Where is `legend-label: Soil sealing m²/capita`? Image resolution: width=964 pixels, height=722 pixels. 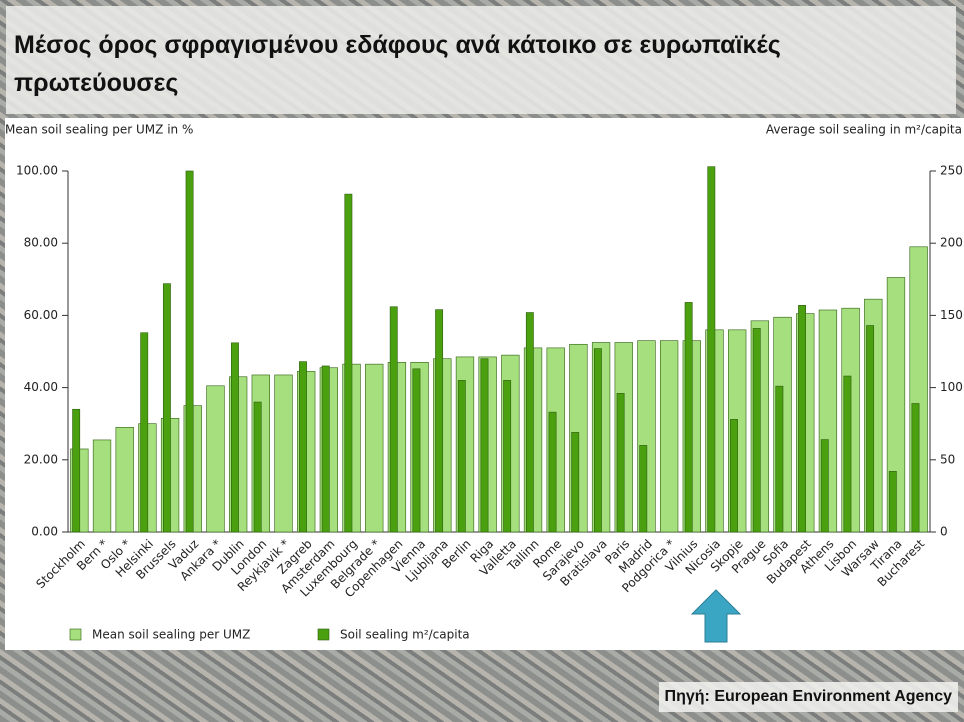
legend-label: Soil sealing m²/capita is located at coordinates (405, 635).